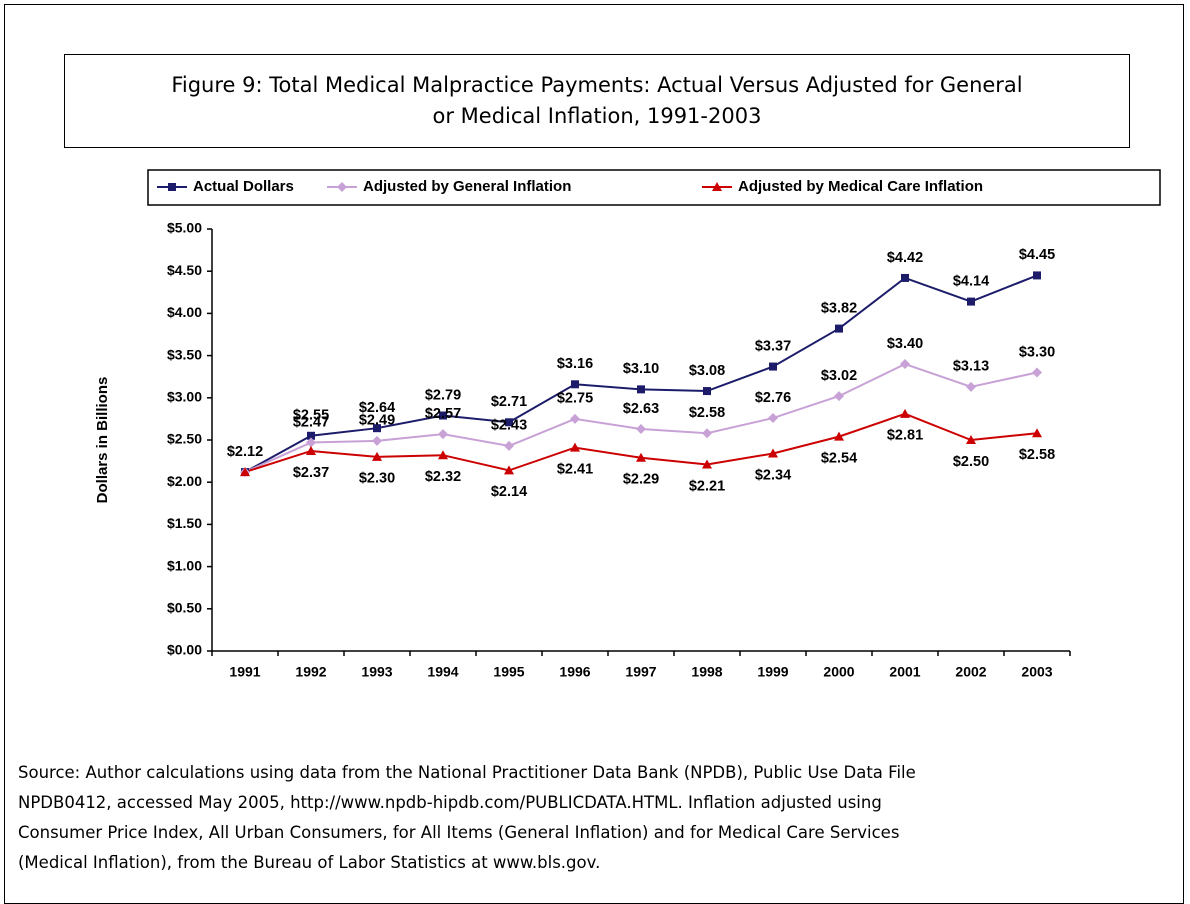 The width and height of the screenshot is (1190, 904). I want to click on x-tick-label: 2001, so click(904, 672).